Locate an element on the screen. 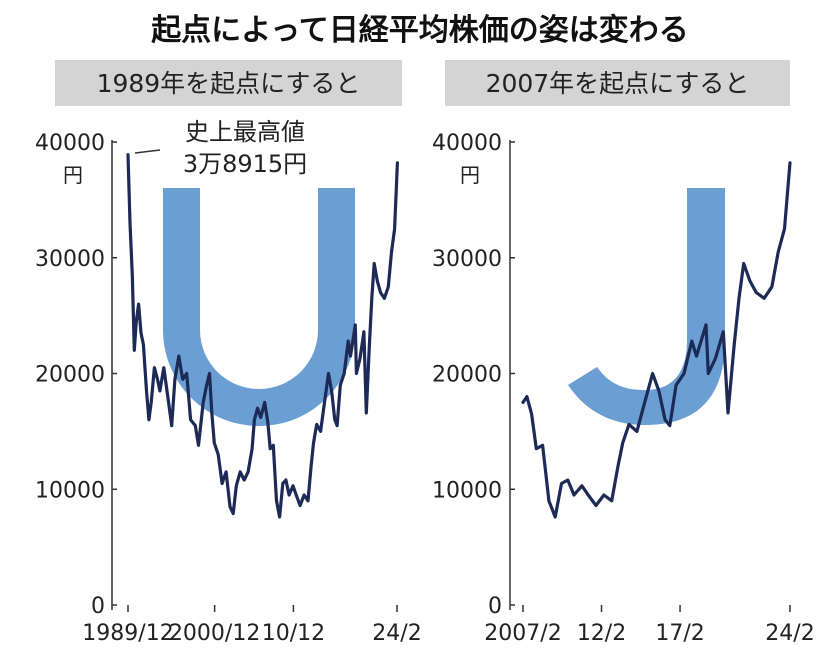  j-shape is located at coordinates (646, 306).